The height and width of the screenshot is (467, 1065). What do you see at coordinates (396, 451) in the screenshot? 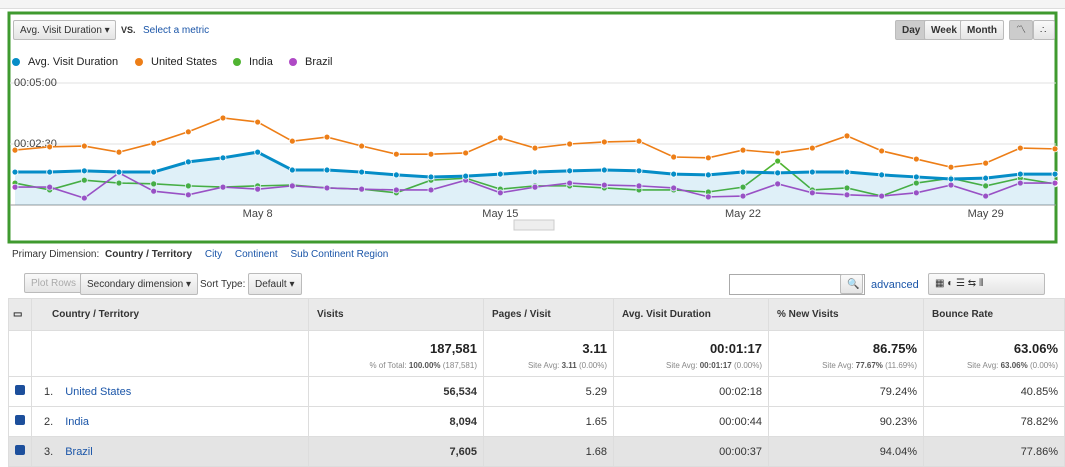
I see `metric-cell: 7,605` at bounding box center [396, 451].